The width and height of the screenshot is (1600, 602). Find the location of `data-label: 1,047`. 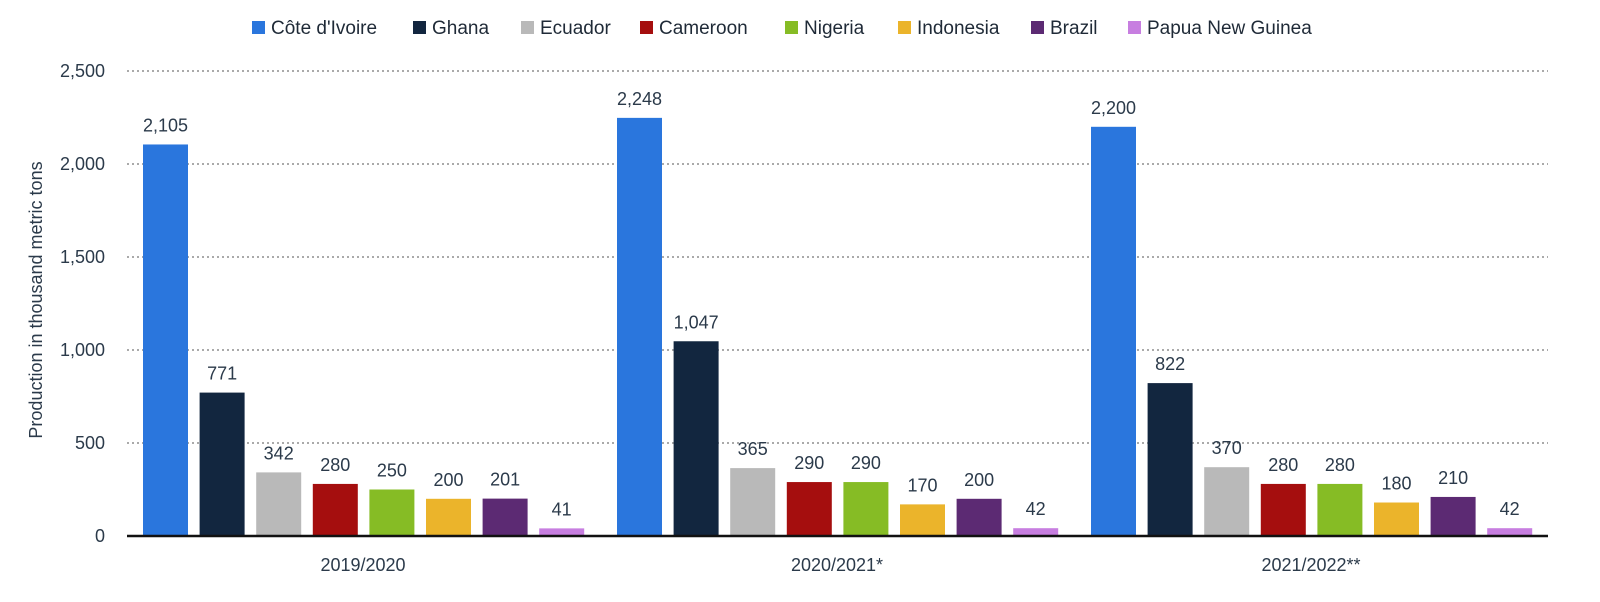

data-label: 1,047 is located at coordinates (696, 322).